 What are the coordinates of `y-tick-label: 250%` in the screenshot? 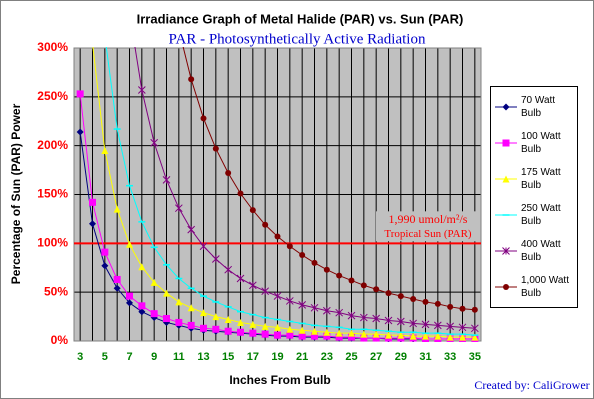 It's located at (52, 96).